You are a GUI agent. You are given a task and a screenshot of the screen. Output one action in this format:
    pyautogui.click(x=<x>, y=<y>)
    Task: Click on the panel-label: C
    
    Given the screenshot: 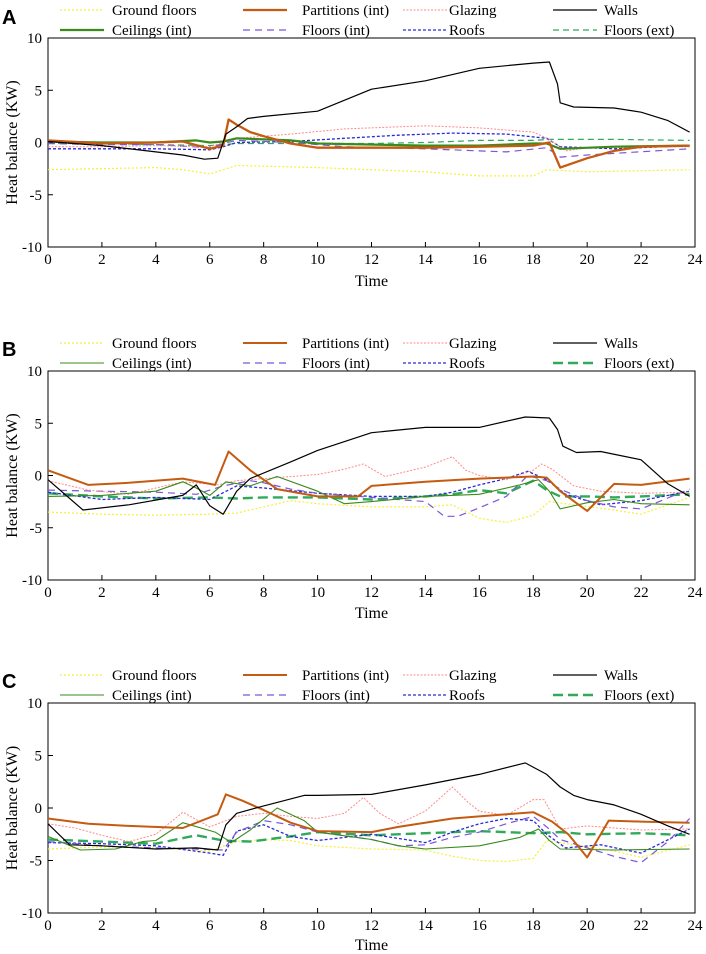 What is the action you would take?
    pyautogui.click(x=9, y=682)
    